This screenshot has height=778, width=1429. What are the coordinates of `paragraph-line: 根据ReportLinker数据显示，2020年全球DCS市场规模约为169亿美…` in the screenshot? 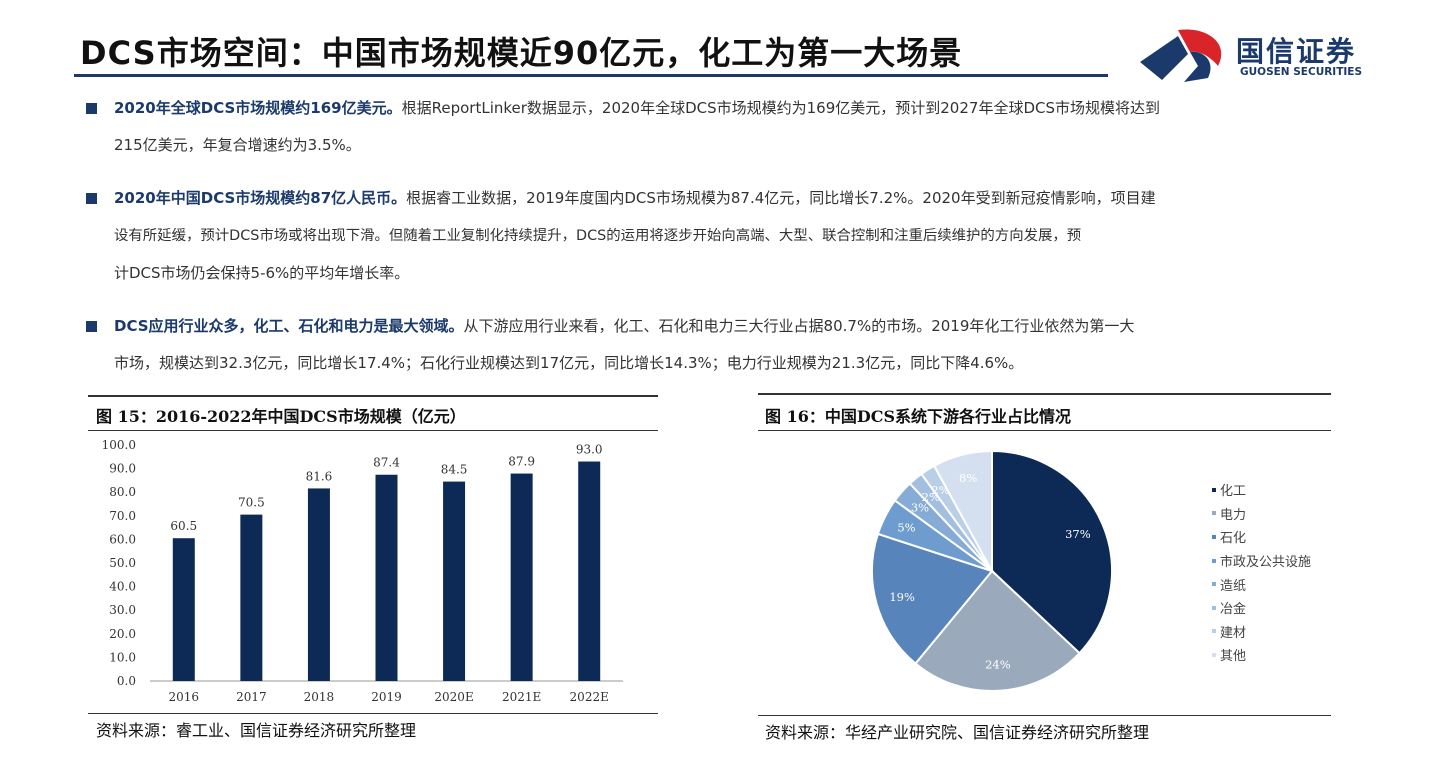 It's located at (780, 108).